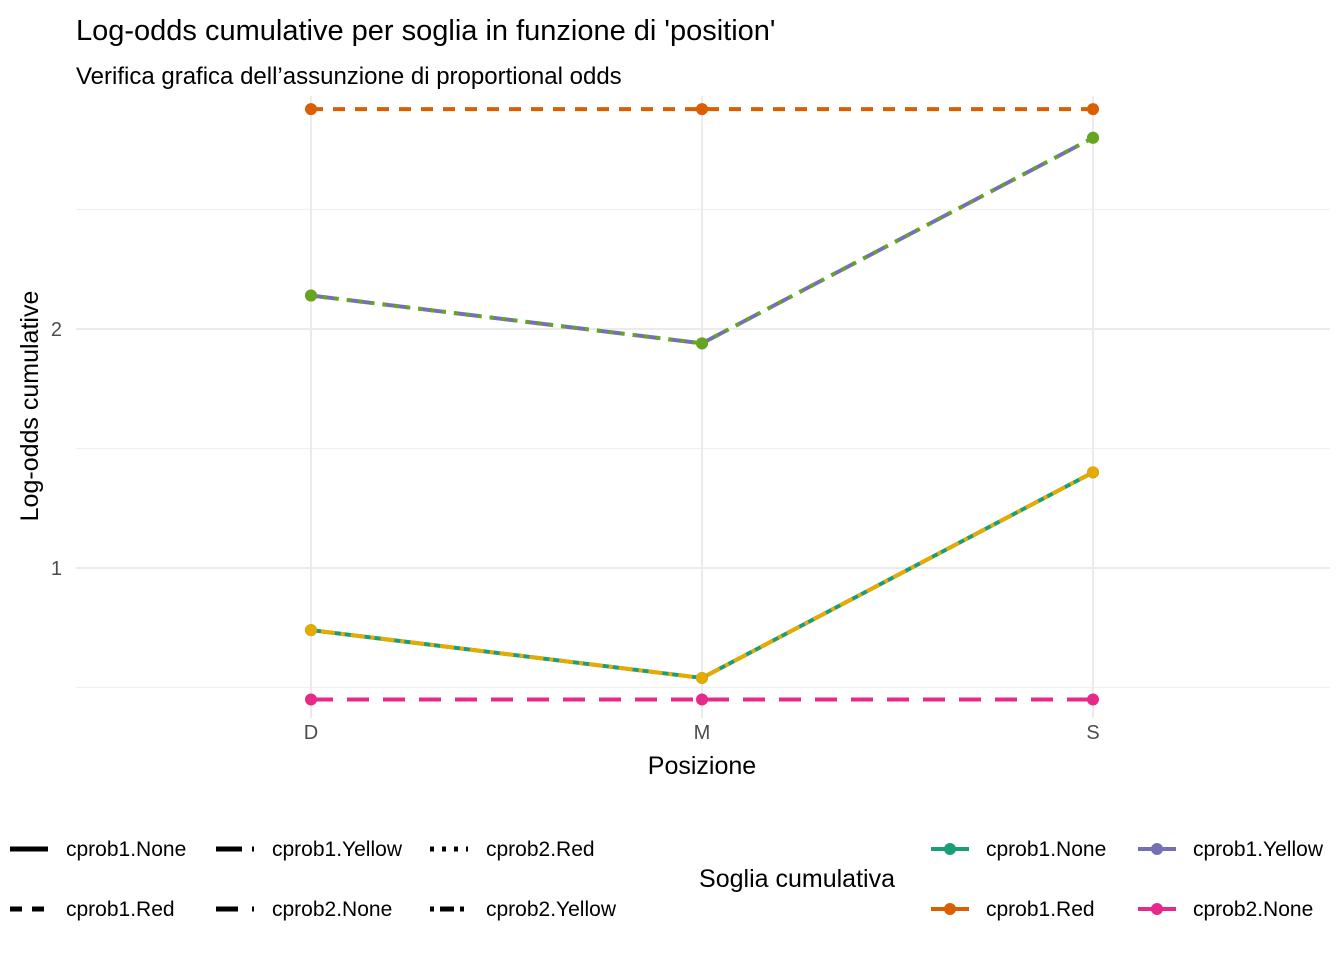 Image resolution: width=1344 pixels, height=960 pixels. Describe the element at coordinates (332, 909) in the screenshot. I see `legend-linetype-label: cprob2.None` at that location.